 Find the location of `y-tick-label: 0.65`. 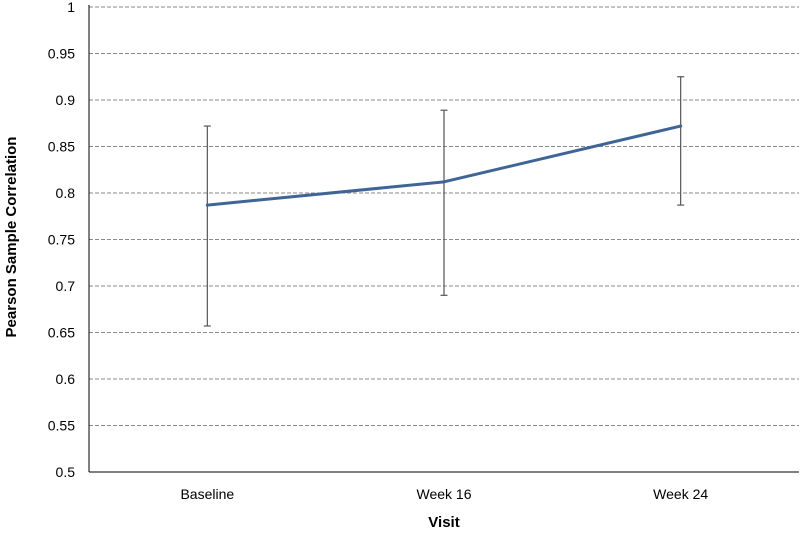

y-tick-label: 0.65 is located at coordinates (61, 333).